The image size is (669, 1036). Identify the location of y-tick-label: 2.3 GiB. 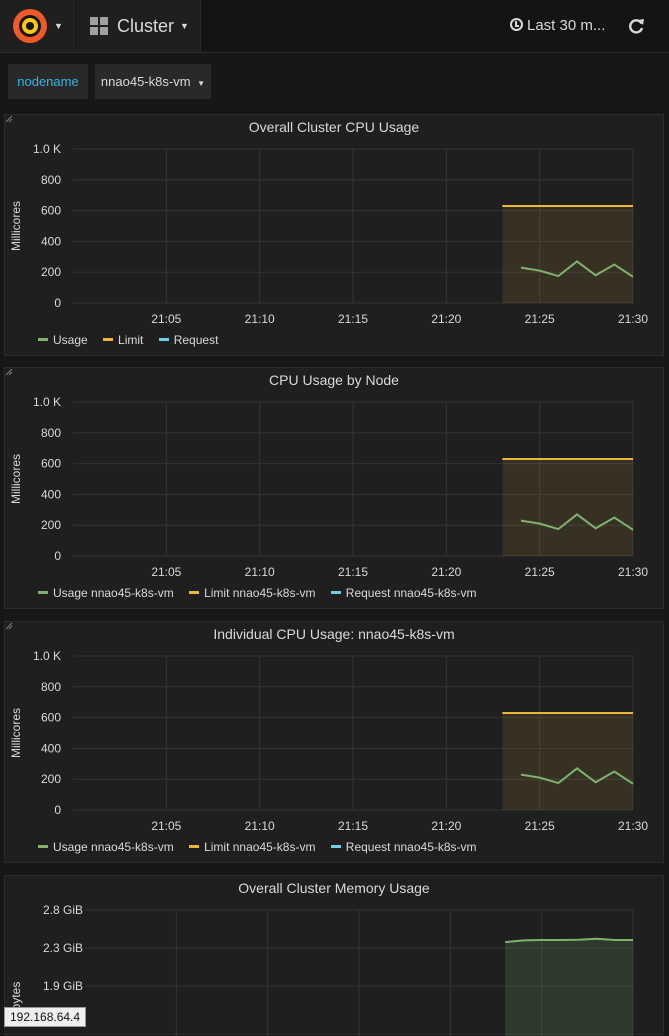
(63, 948).